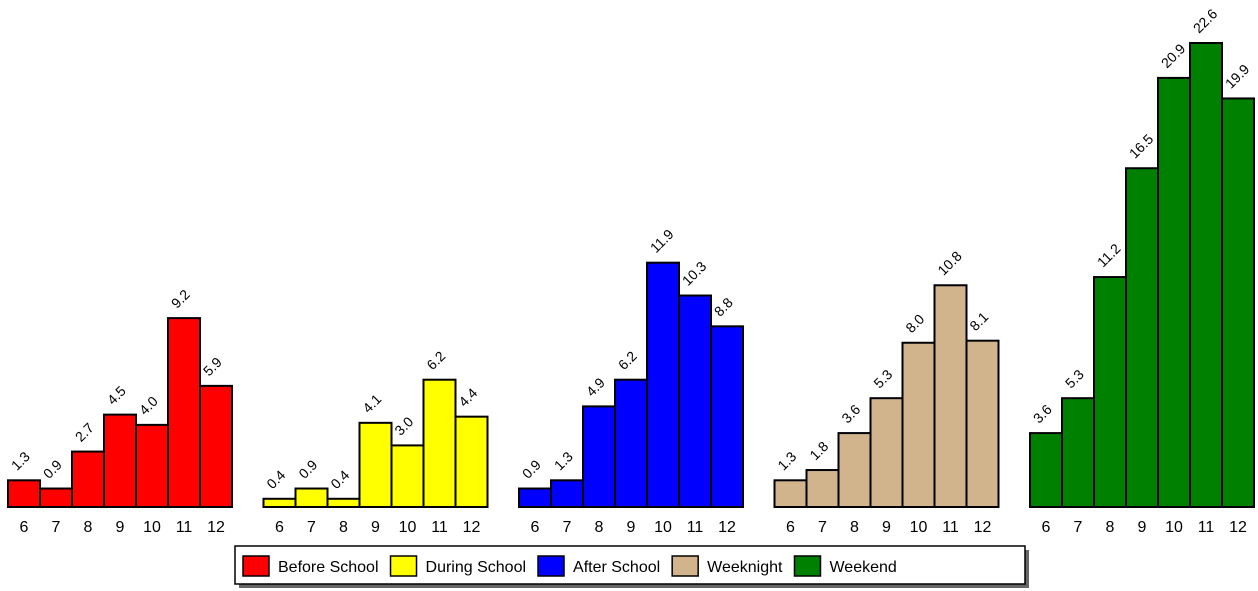  I want to click on data-label: 20.9, so click(1173, 55).